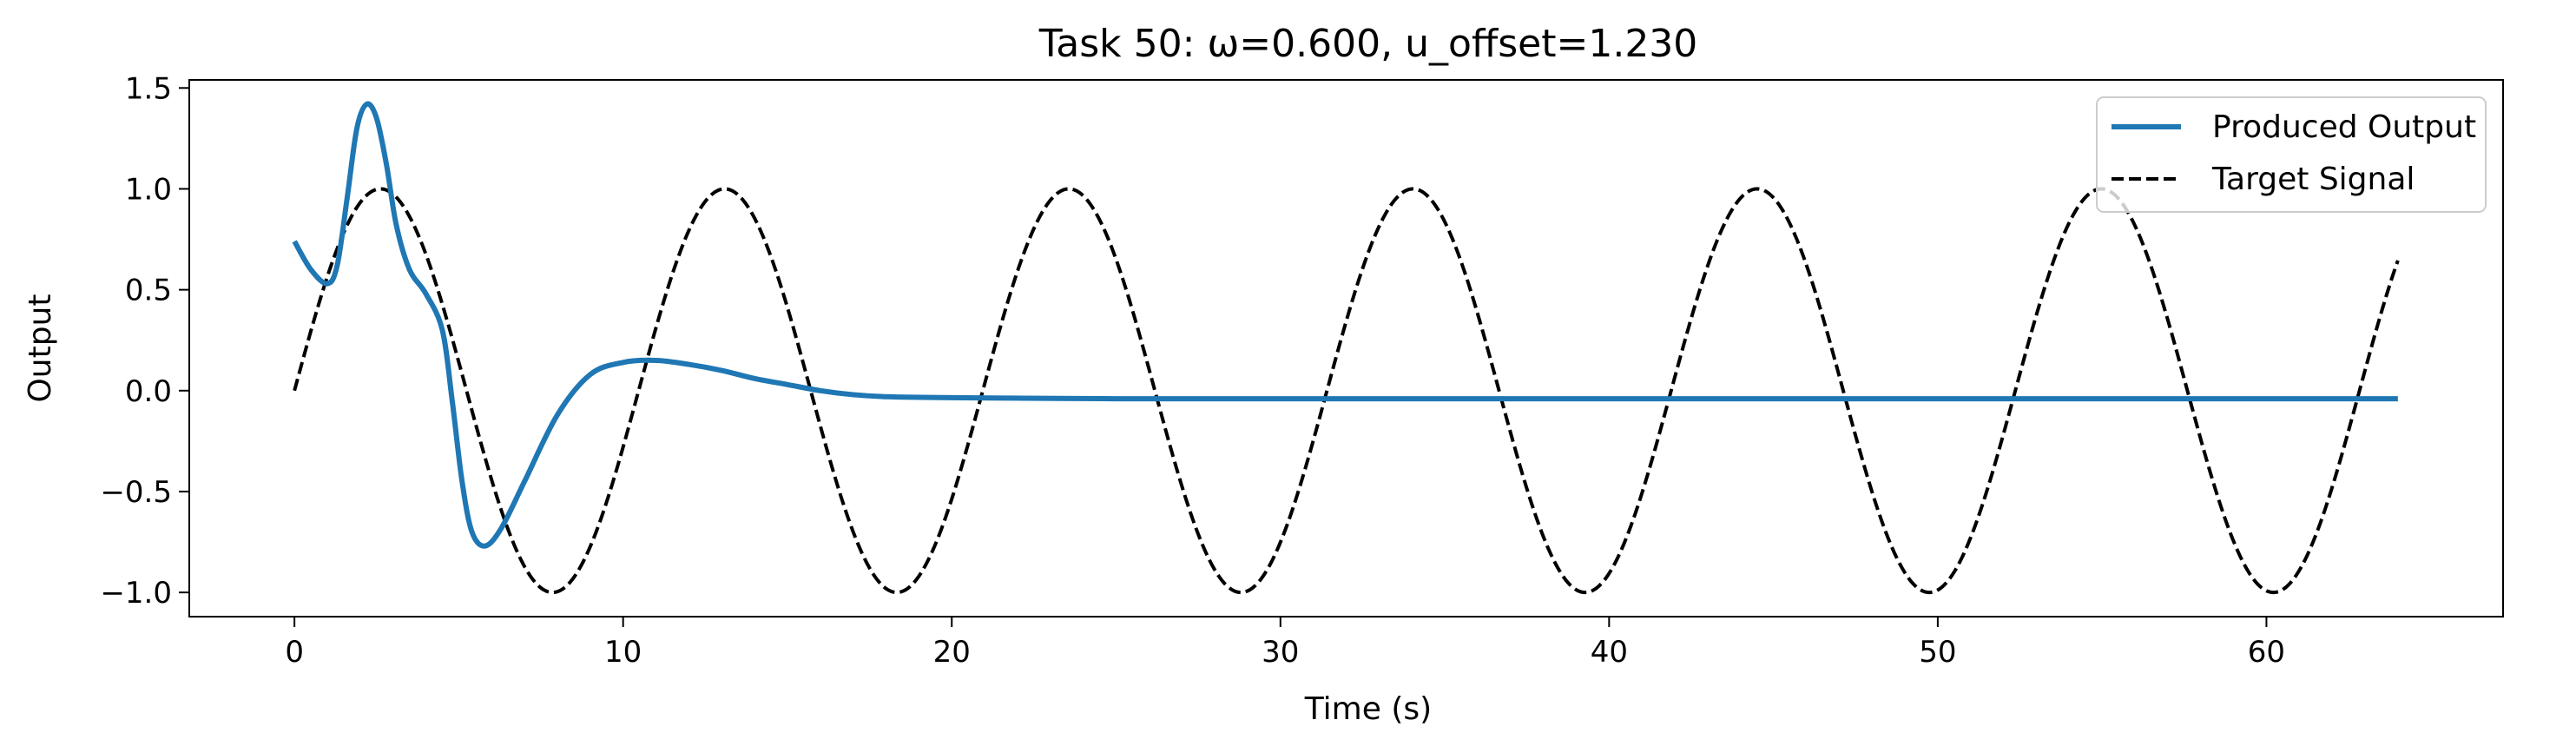 The height and width of the screenshot is (753, 2576). Describe the element at coordinates (136, 492) in the screenshot. I see `y-tick-label: −0.5` at that location.